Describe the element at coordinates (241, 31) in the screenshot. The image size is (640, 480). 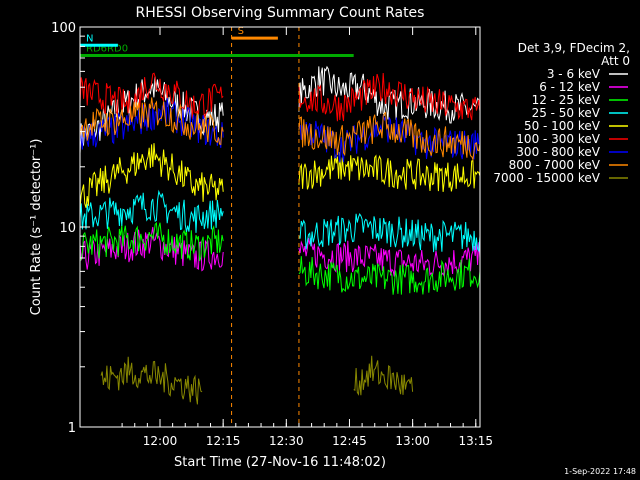
I see `annotation-label-3: S` at that location.